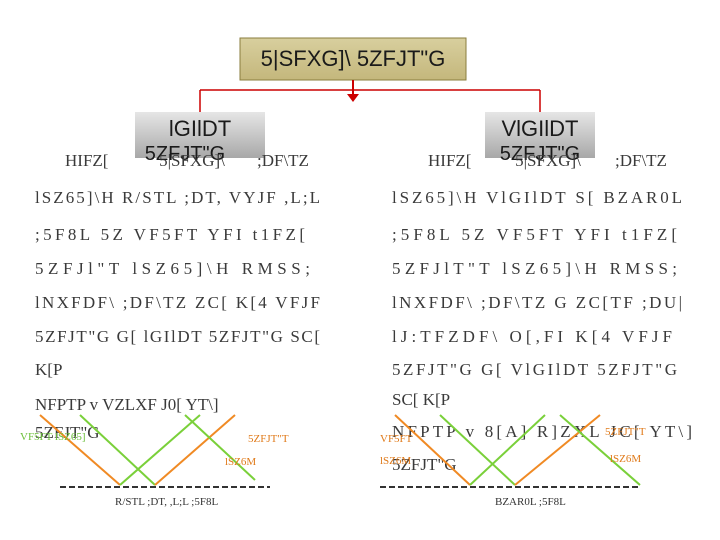 This screenshot has height=540, width=720. I want to click on body-line: 5ZFJT"G G[ lGIlDT 5ZFJT"G SC[, so click(177, 336).